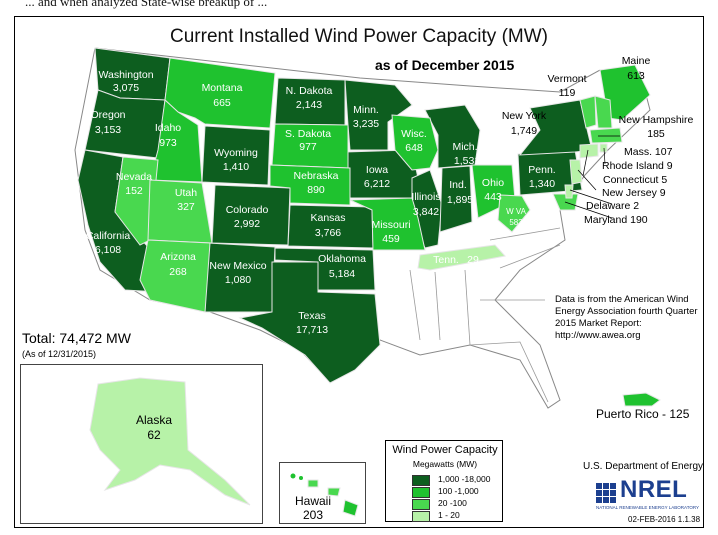 The image size is (718, 535). What do you see at coordinates (366, 110) in the screenshot?
I see `label-minn-name: Minn.` at bounding box center [366, 110].